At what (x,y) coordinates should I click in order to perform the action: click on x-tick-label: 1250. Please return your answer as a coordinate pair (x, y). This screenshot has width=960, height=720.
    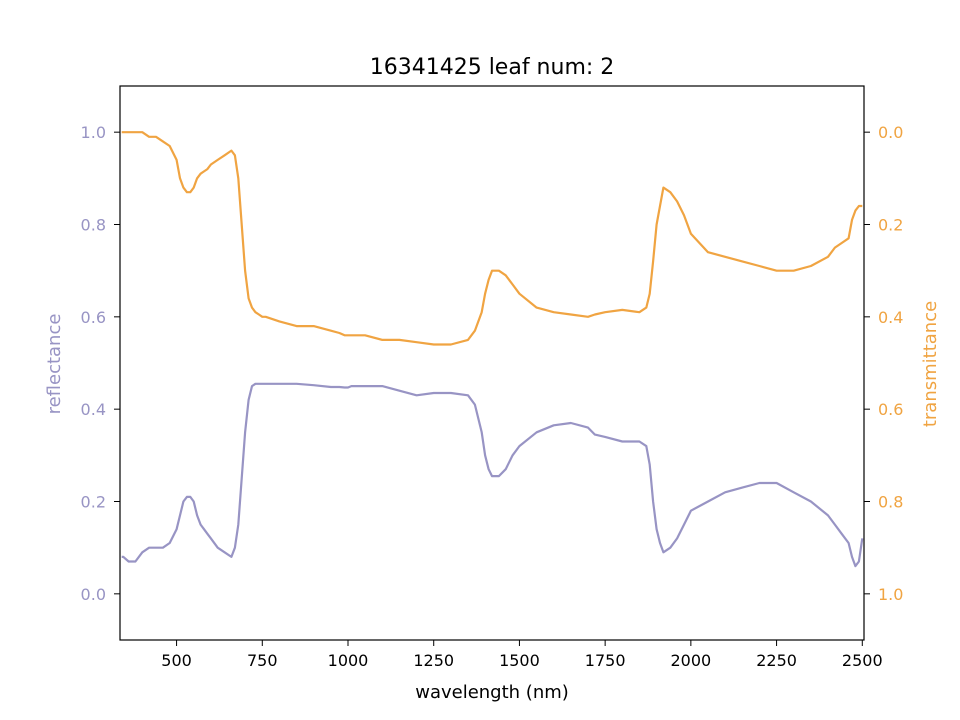
    Looking at the image, I should click on (433, 660).